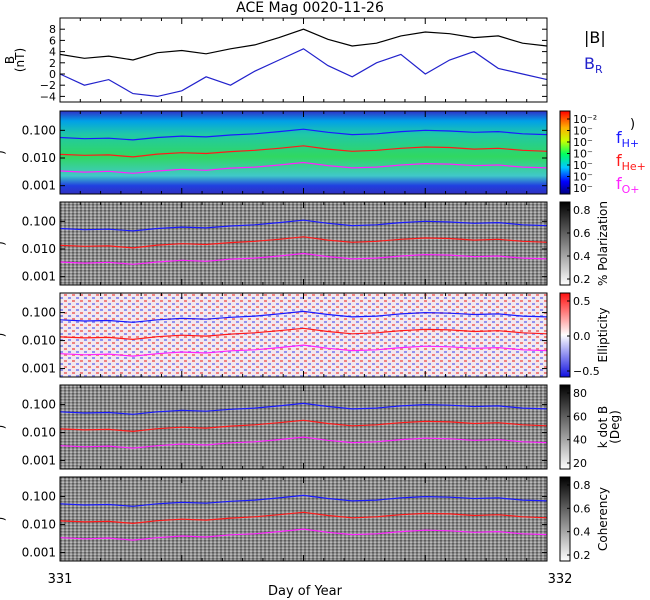 The width and height of the screenshot is (650, 600). I want to click on colorbar-label: k dot B, so click(603, 427).